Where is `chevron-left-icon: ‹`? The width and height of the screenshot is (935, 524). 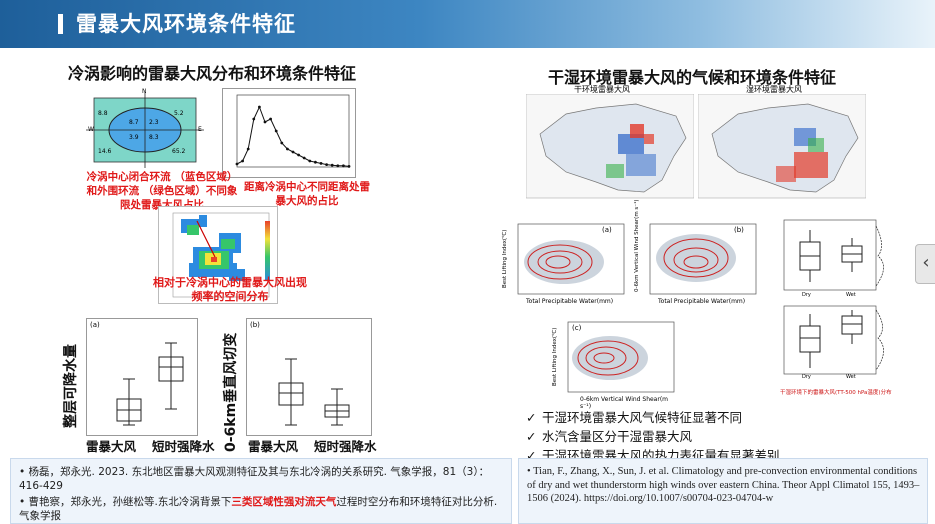 chevron-left-icon: ‹ is located at coordinates (926, 262).